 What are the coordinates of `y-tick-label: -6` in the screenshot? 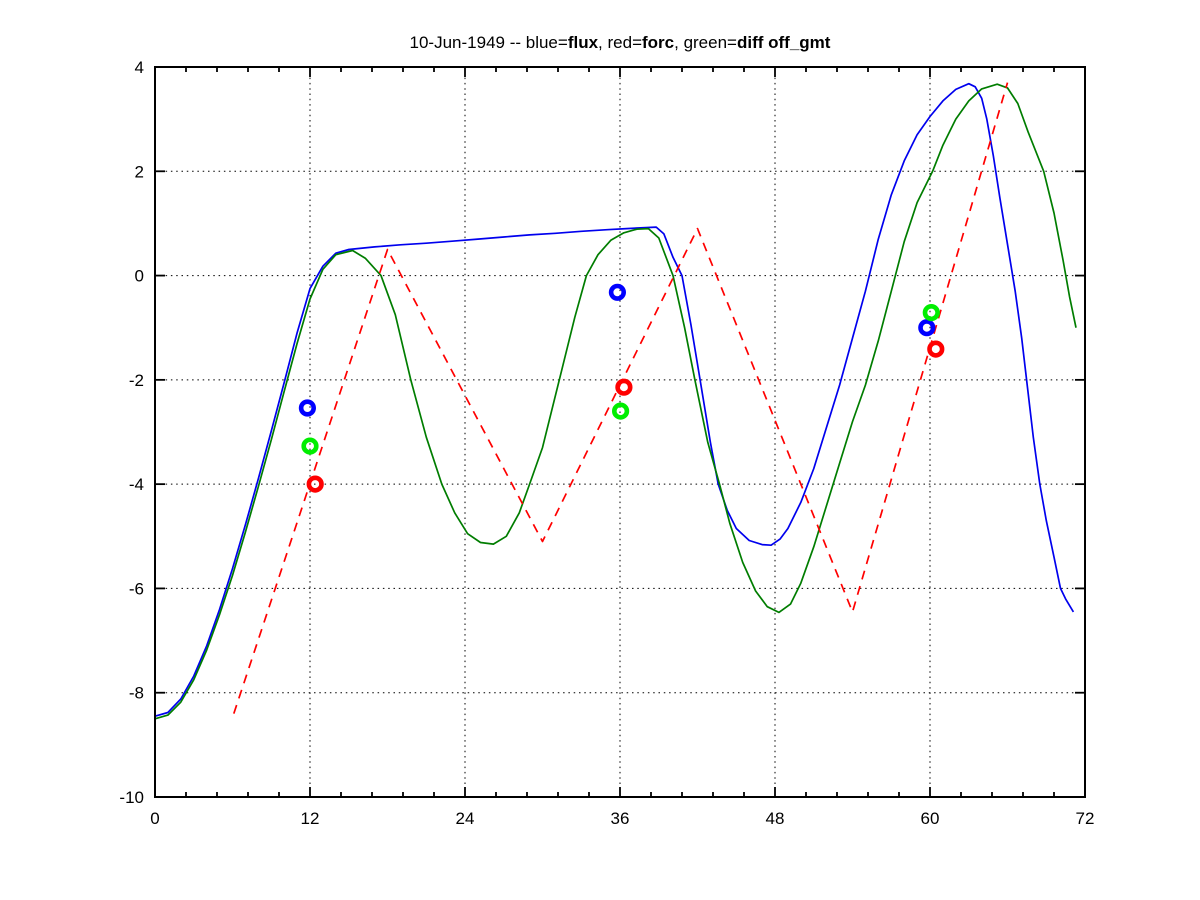 It's located at (136, 588).